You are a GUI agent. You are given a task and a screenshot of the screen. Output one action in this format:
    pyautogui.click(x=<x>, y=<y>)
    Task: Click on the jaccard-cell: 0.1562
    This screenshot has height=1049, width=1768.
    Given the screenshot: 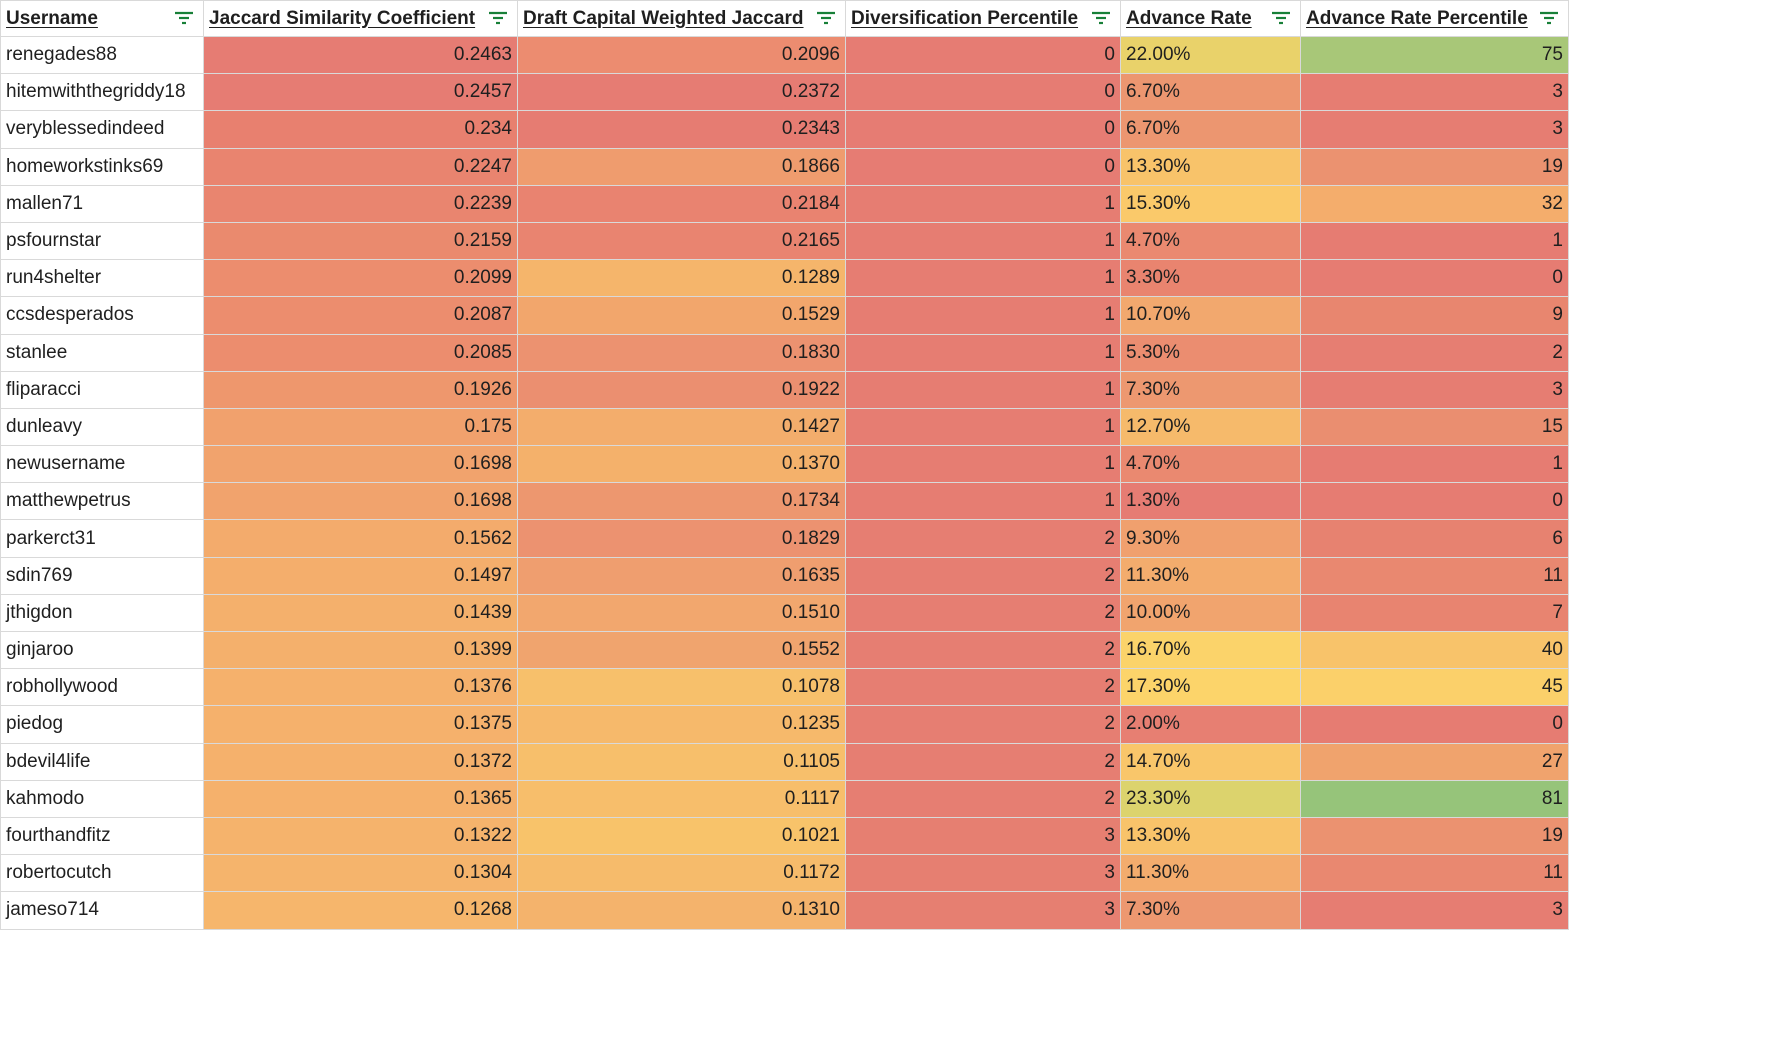 What is the action you would take?
    pyautogui.click(x=360, y=538)
    